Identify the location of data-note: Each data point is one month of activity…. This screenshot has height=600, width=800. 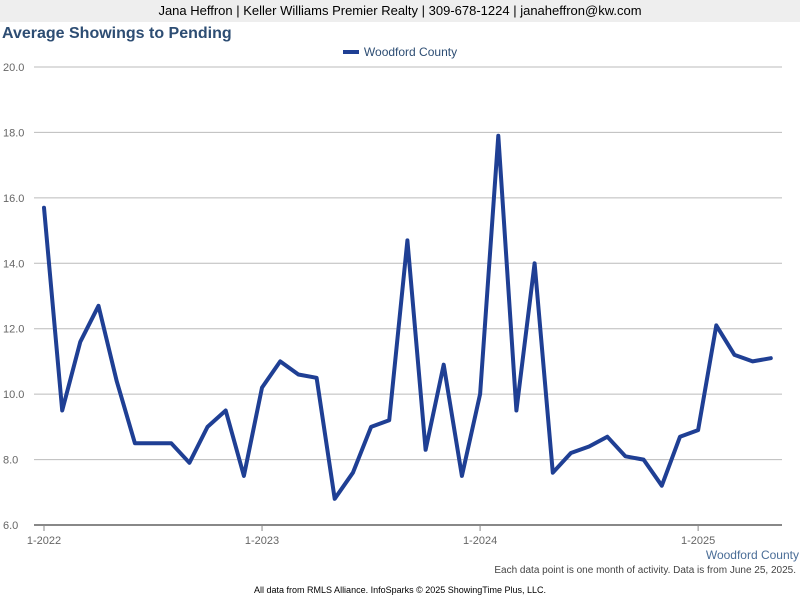
(645, 570).